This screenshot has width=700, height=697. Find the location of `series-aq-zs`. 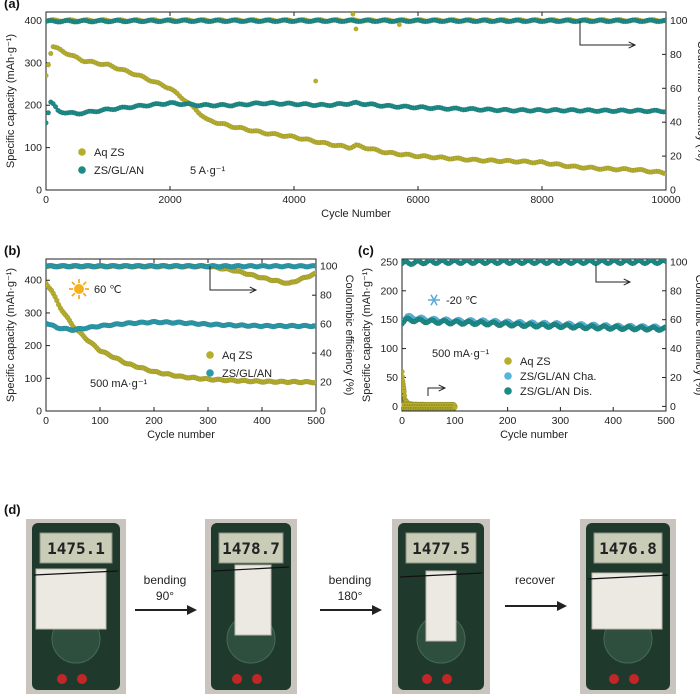

series-aq-zs is located at coordinates (181, 333).